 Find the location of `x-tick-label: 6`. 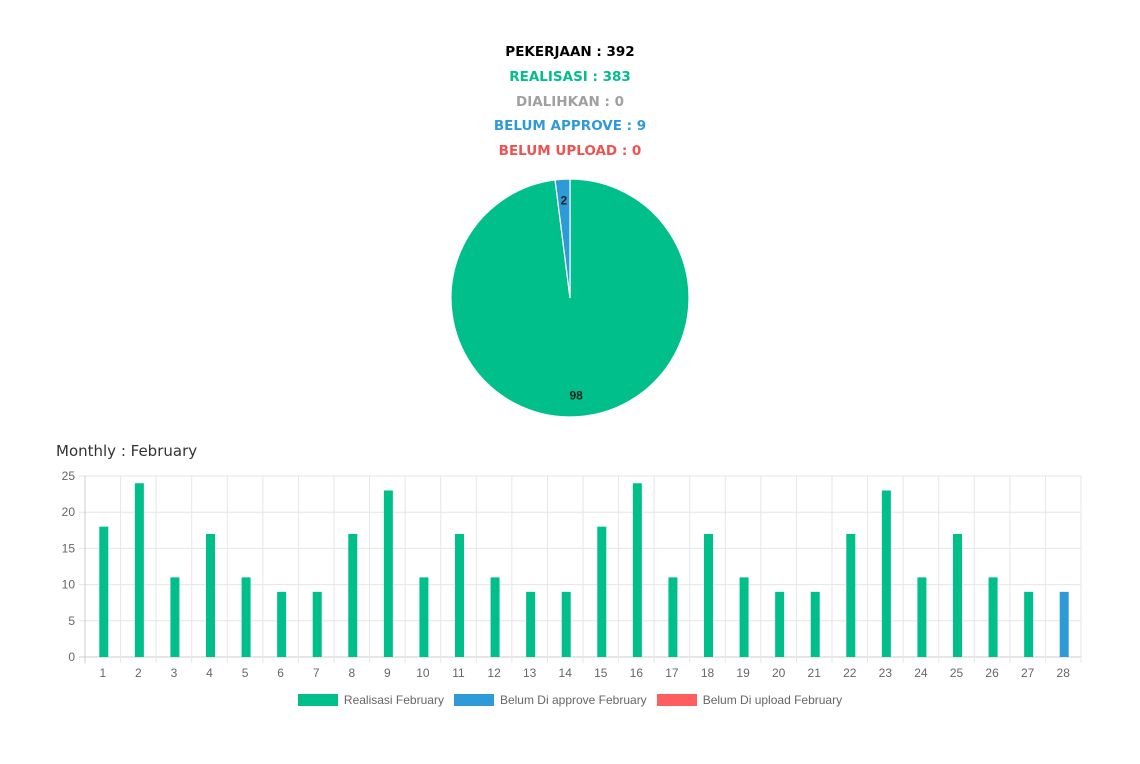

x-tick-label: 6 is located at coordinates (280, 673).